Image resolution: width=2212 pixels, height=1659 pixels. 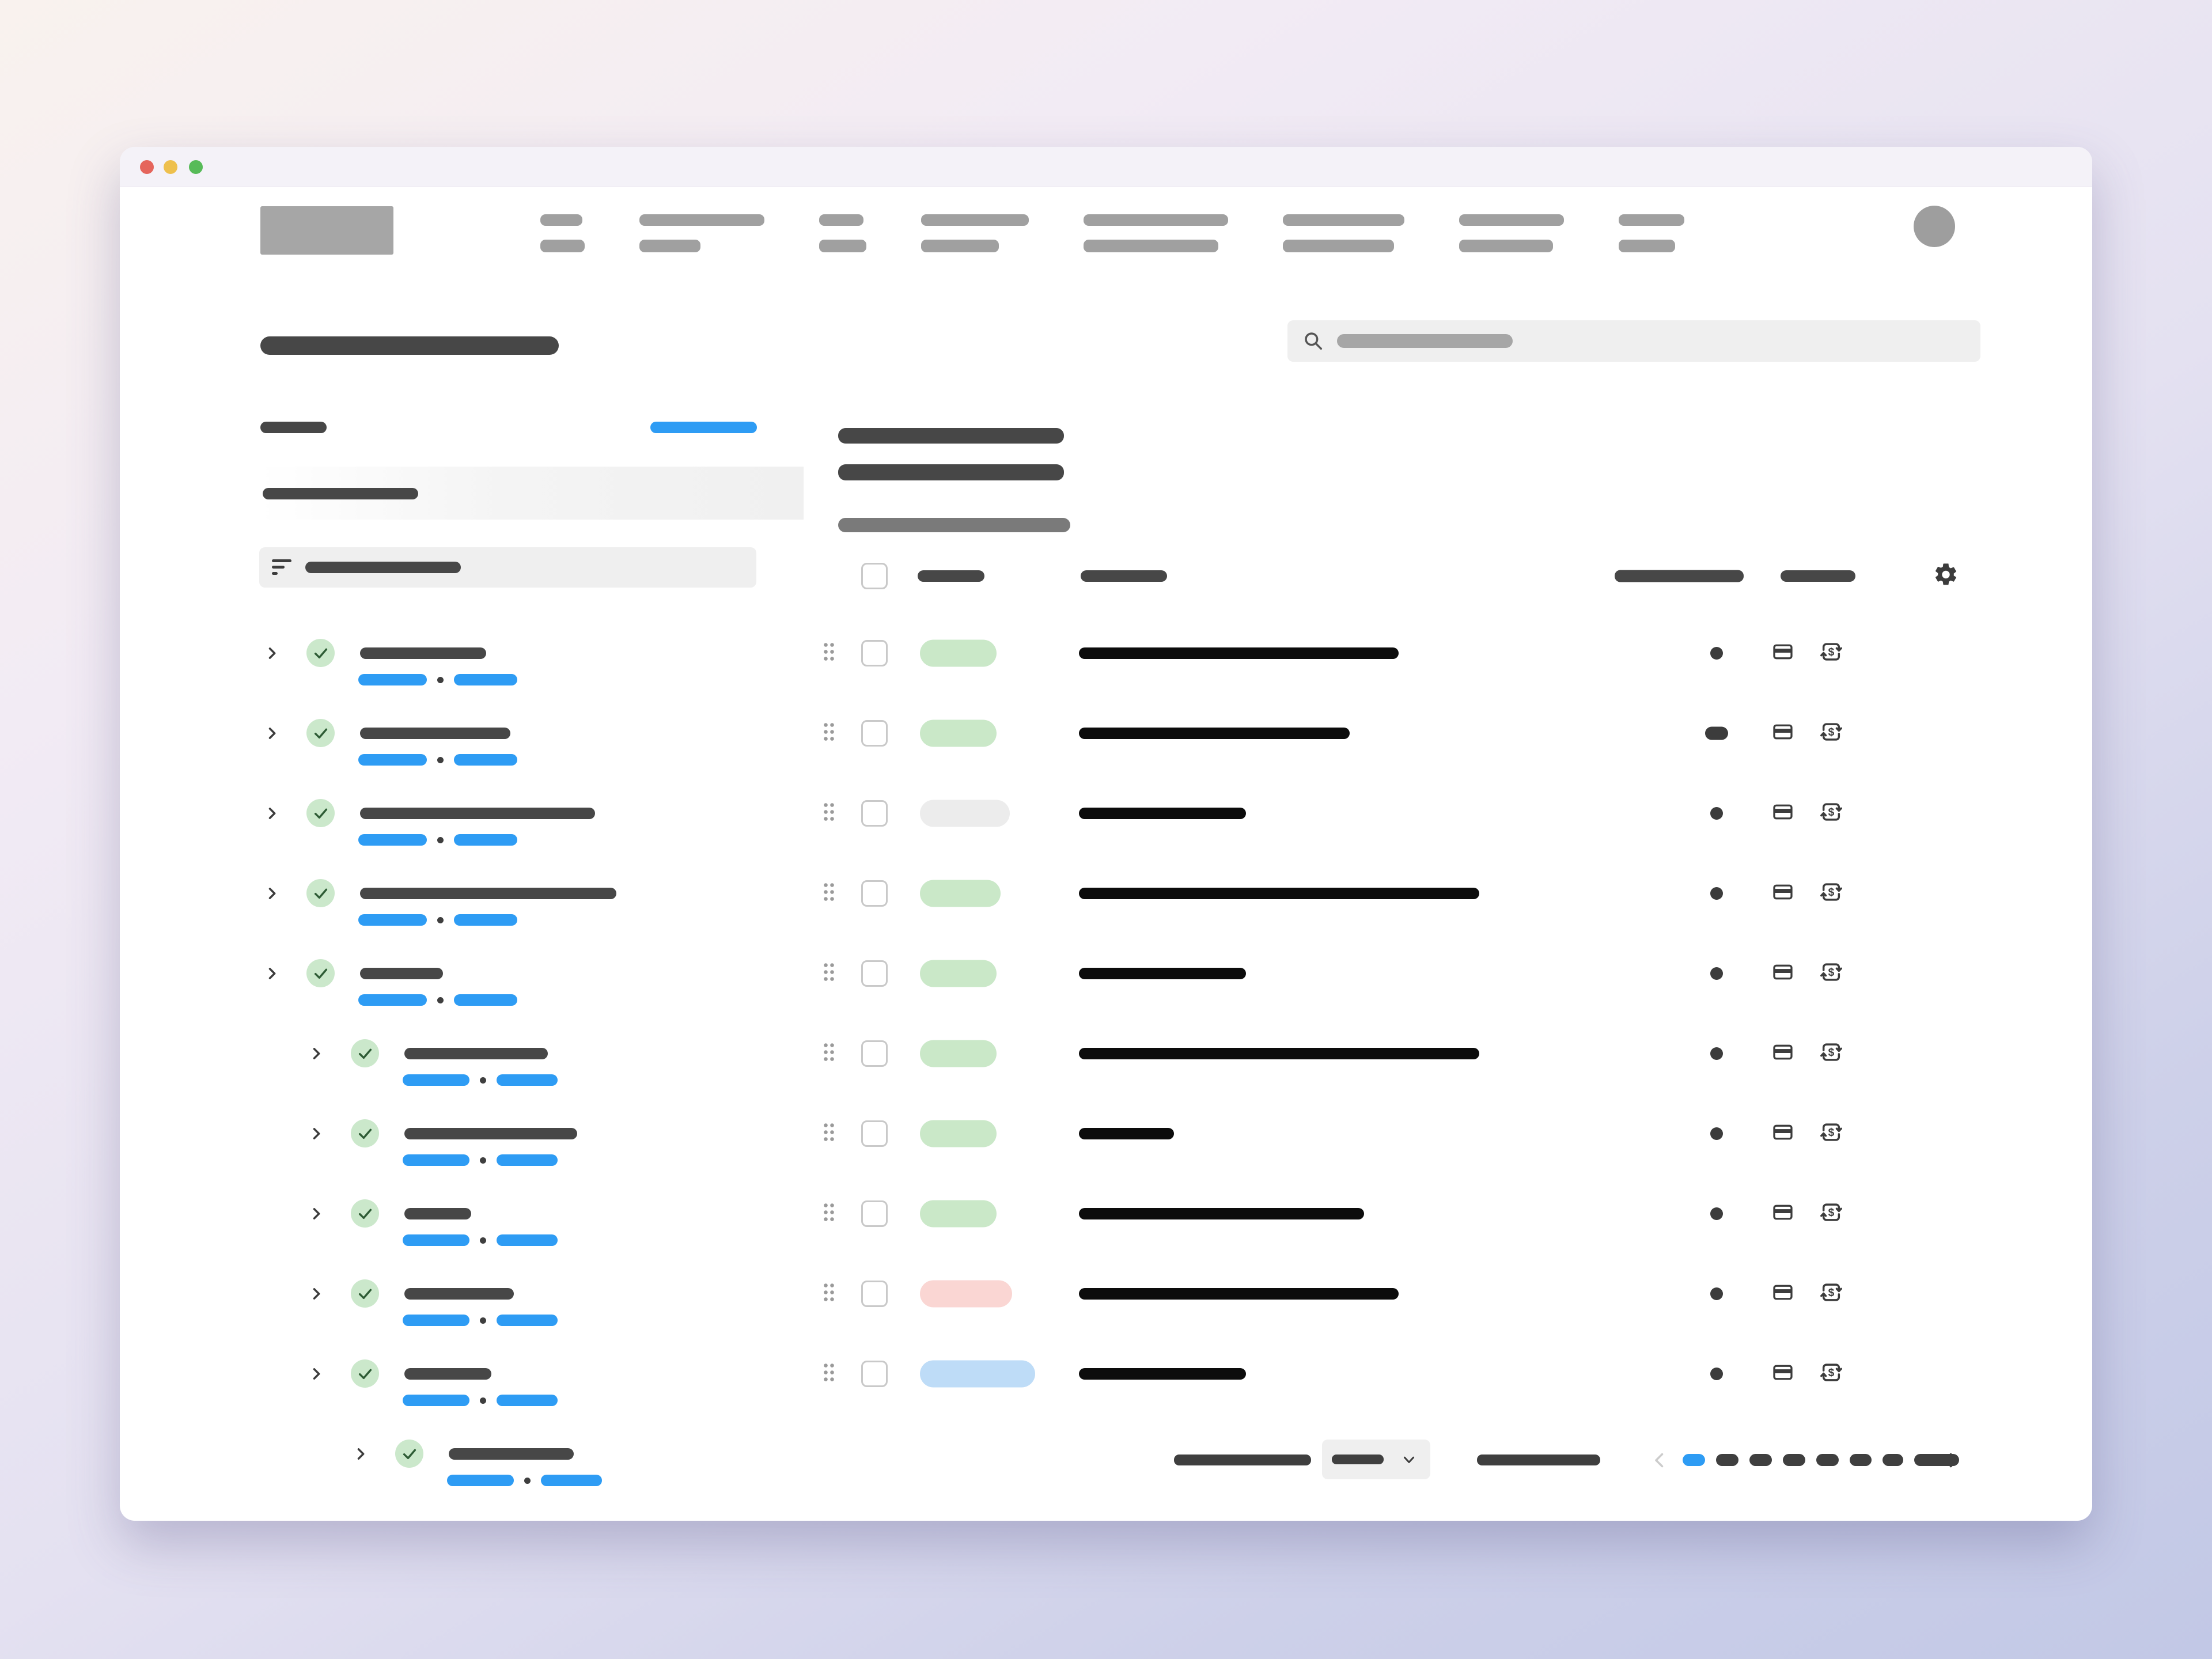 I want to click on chevron-left-icon, so click(x=1659, y=1462).